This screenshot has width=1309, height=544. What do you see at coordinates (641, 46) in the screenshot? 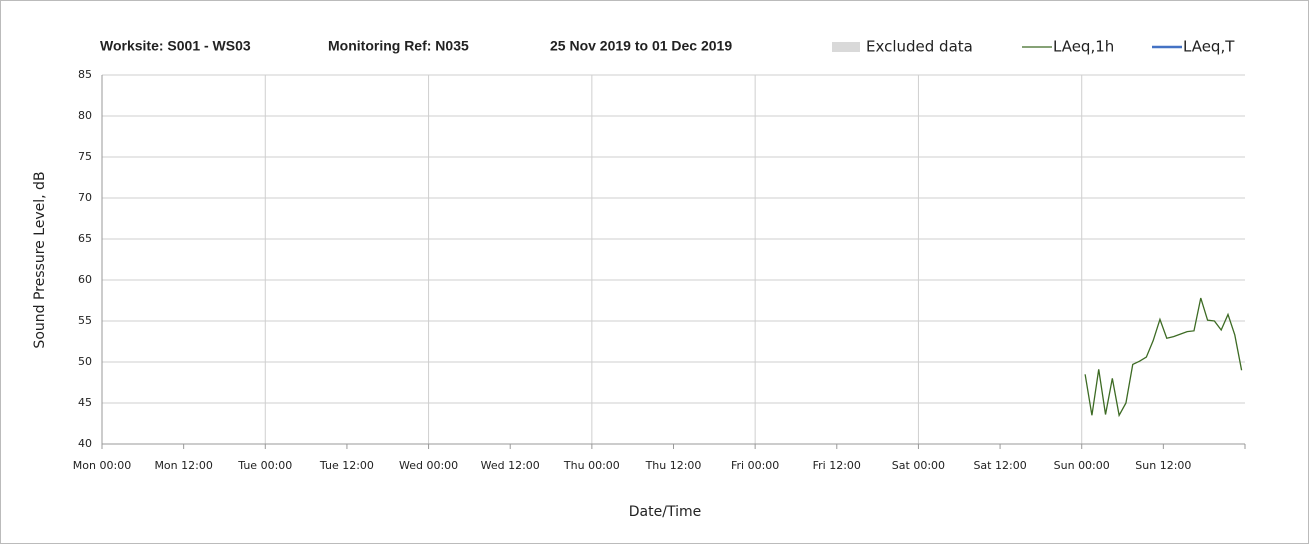
I see `chart-title: 25 Nov 2019 to 01 Dec 2019` at bounding box center [641, 46].